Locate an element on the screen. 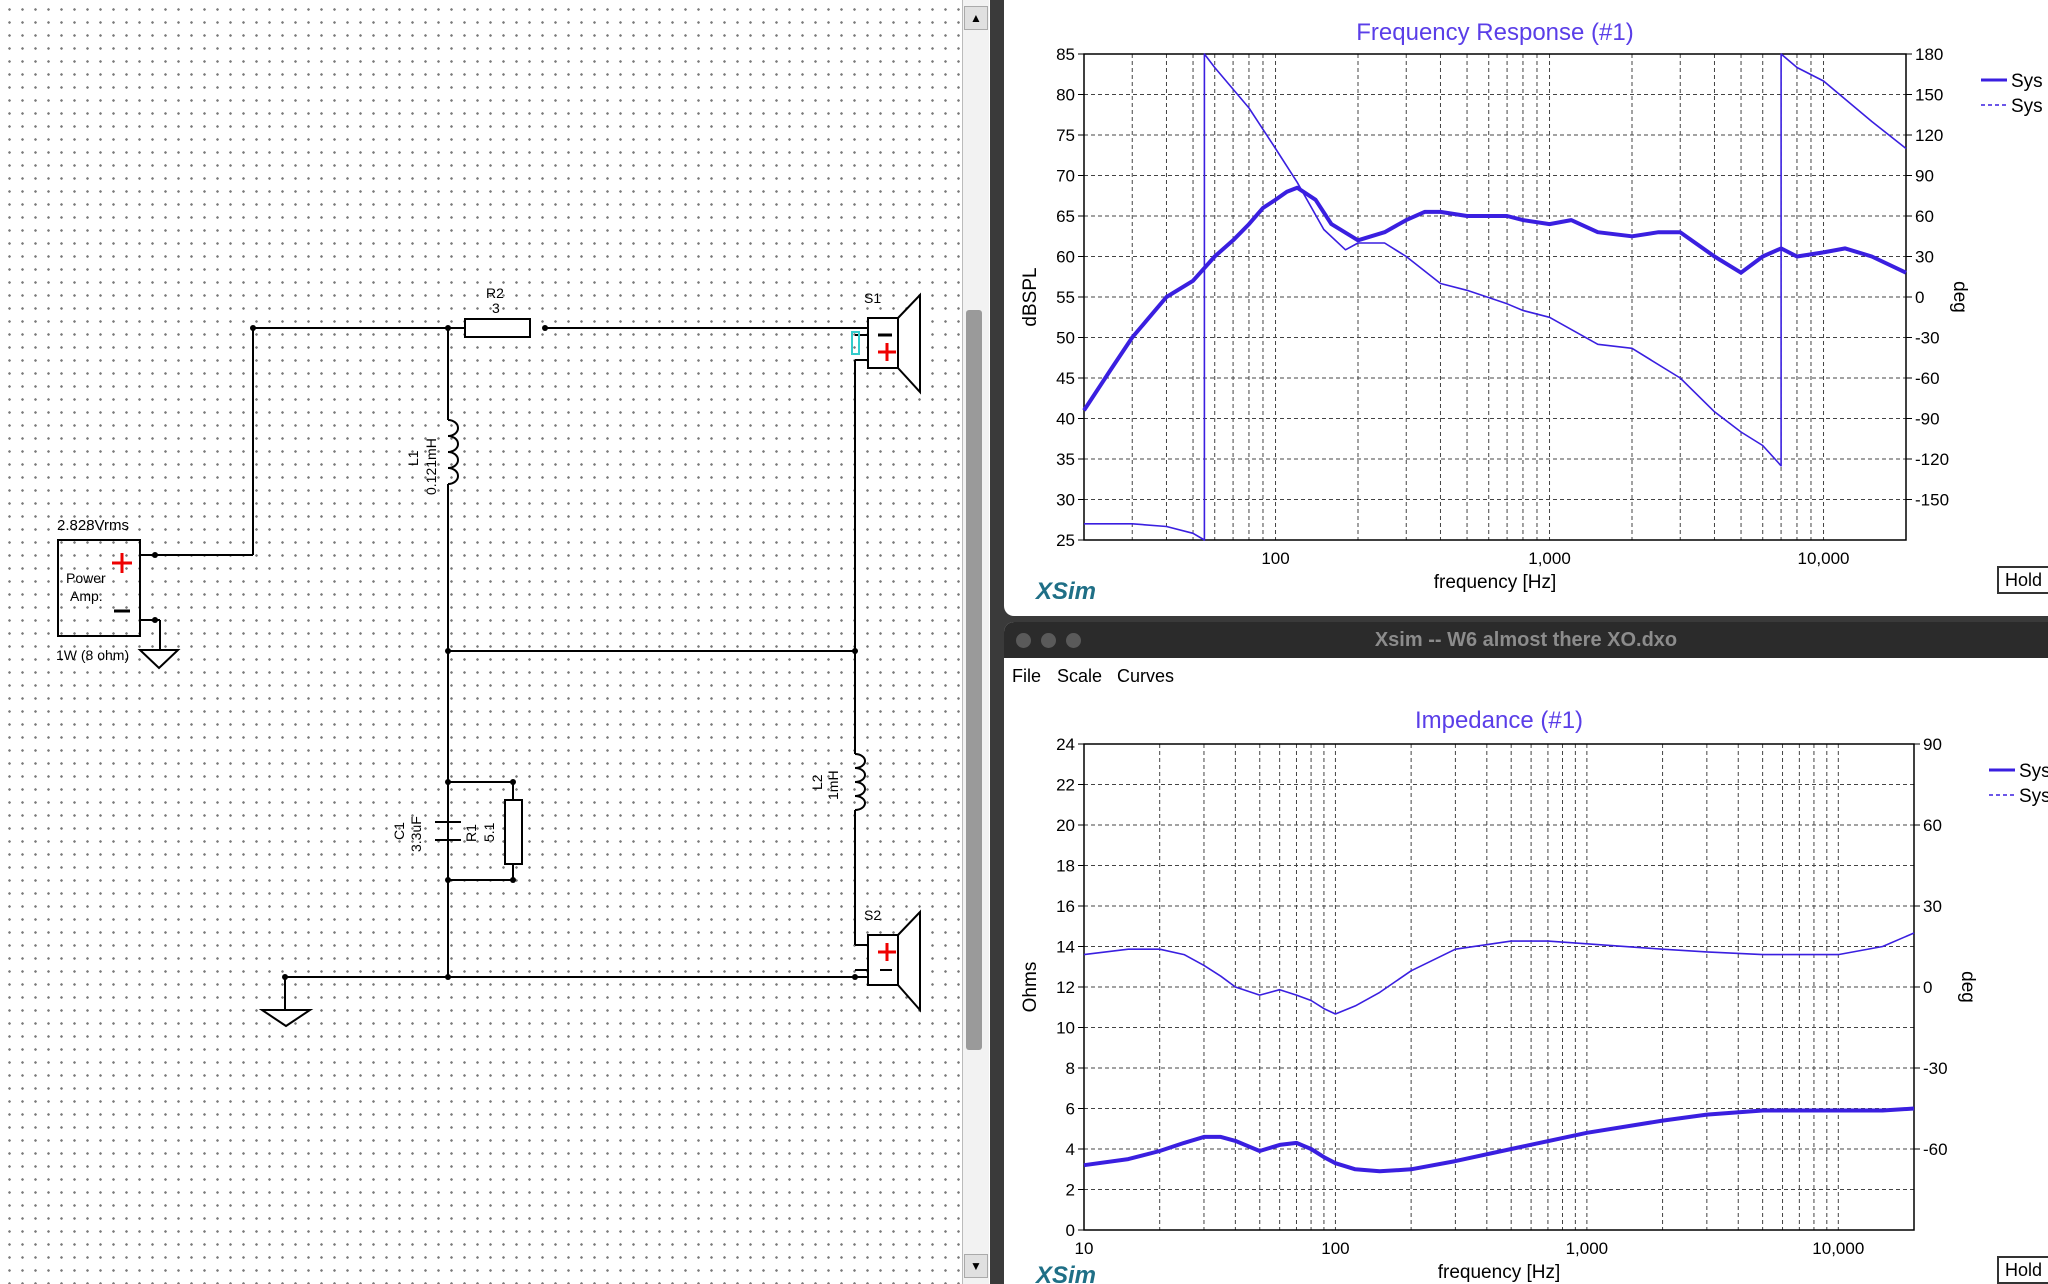  y2-tick-label: 180 is located at coordinates (1929, 54).